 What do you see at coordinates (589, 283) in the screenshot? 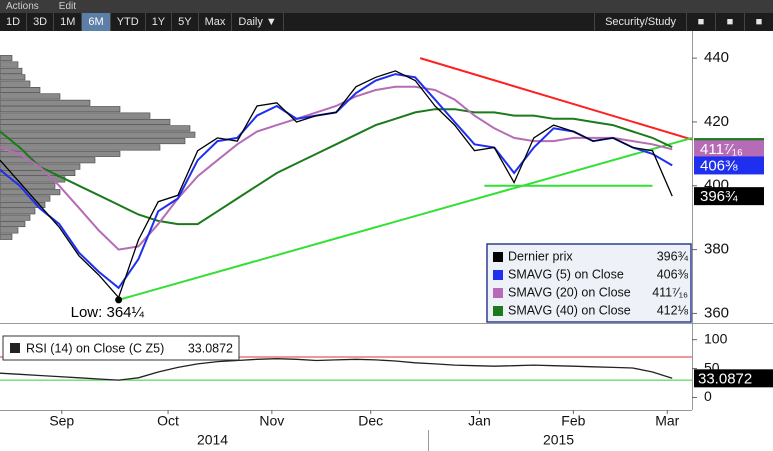
I see `legend-box` at bounding box center [589, 283].